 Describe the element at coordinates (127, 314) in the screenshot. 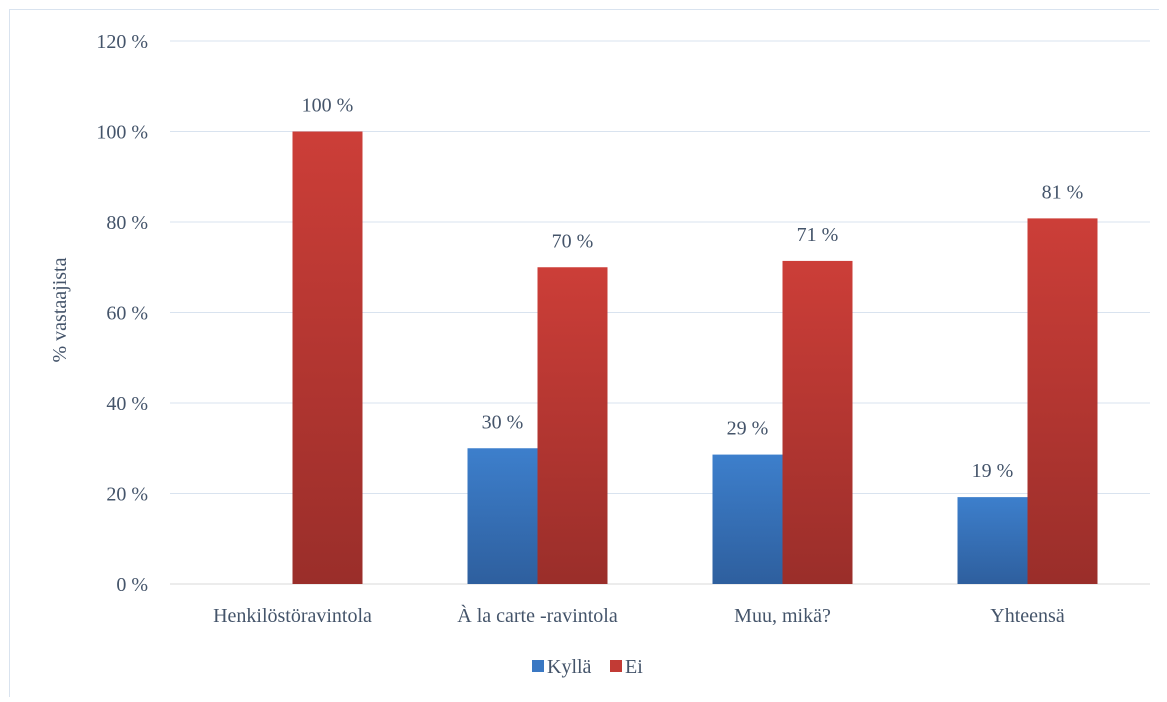

I see `y-tick-label: 60 %` at that location.